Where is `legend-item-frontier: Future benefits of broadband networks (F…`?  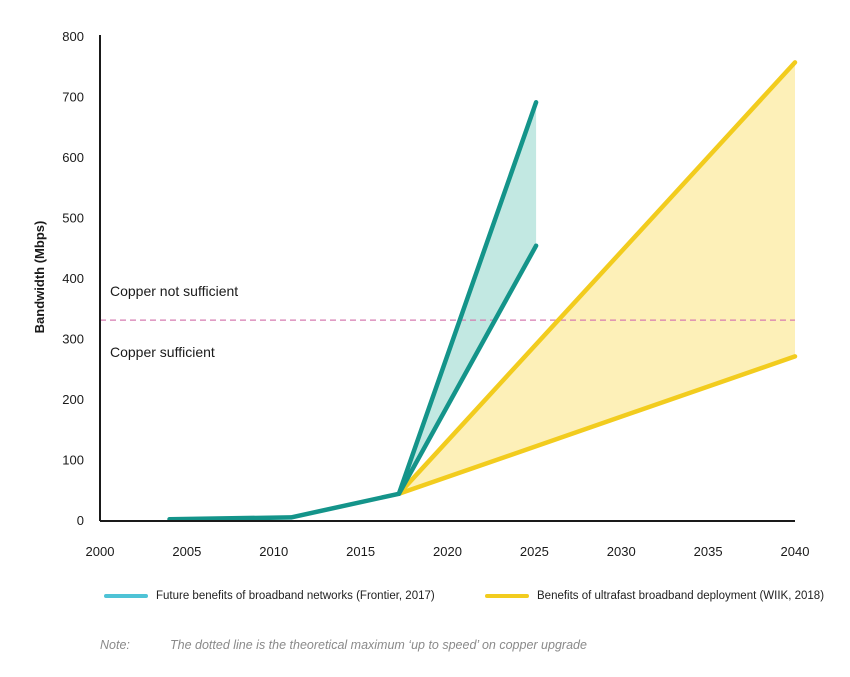
legend-item-frontier: Future benefits of broadband networks (F… is located at coordinates (269, 596).